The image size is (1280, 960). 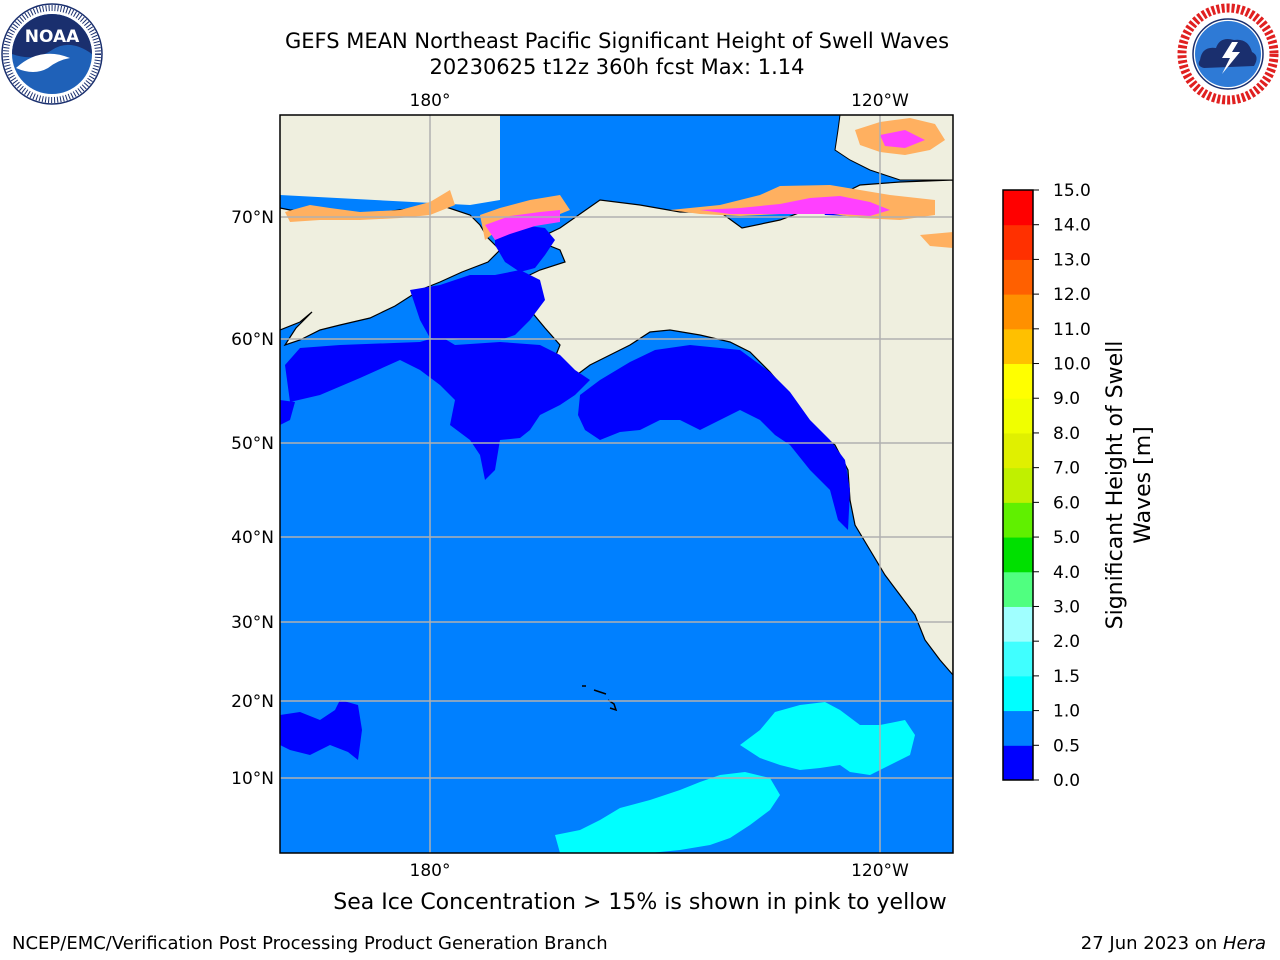 I want to click on svg-text: NOAA, so click(x=52, y=37).